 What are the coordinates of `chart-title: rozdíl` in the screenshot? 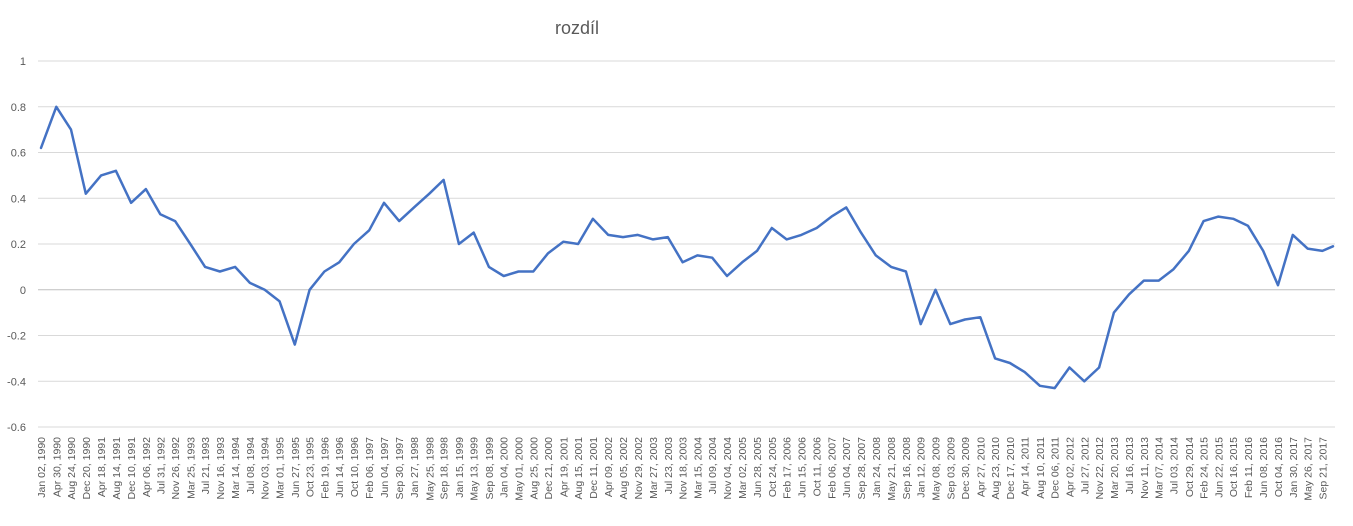 It's located at (577, 28).